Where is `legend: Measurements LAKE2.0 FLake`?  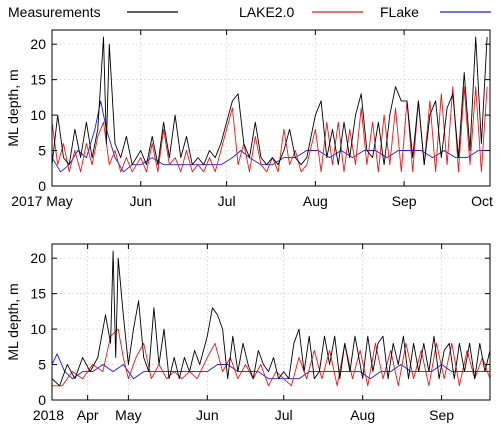
legend: Measurements LAKE2.0 FLake is located at coordinates (249, 12).